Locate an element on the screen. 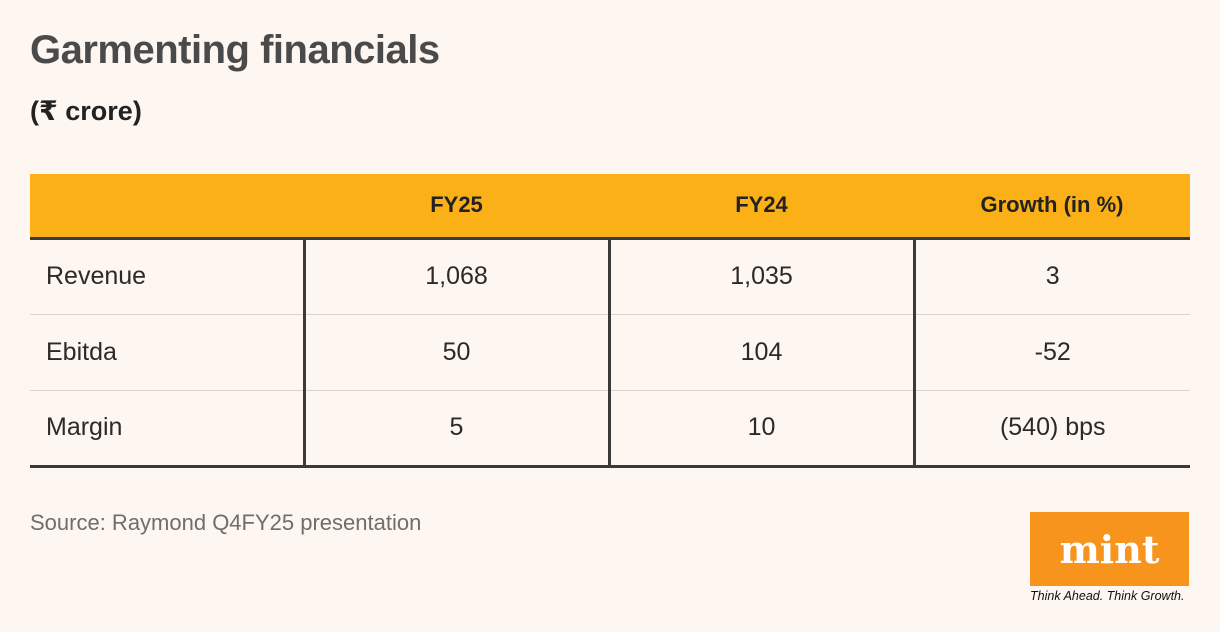 Image resolution: width=1220 pixels, height=632 pixels. cell-growth: 3 is located at coordinates (1051, 276).